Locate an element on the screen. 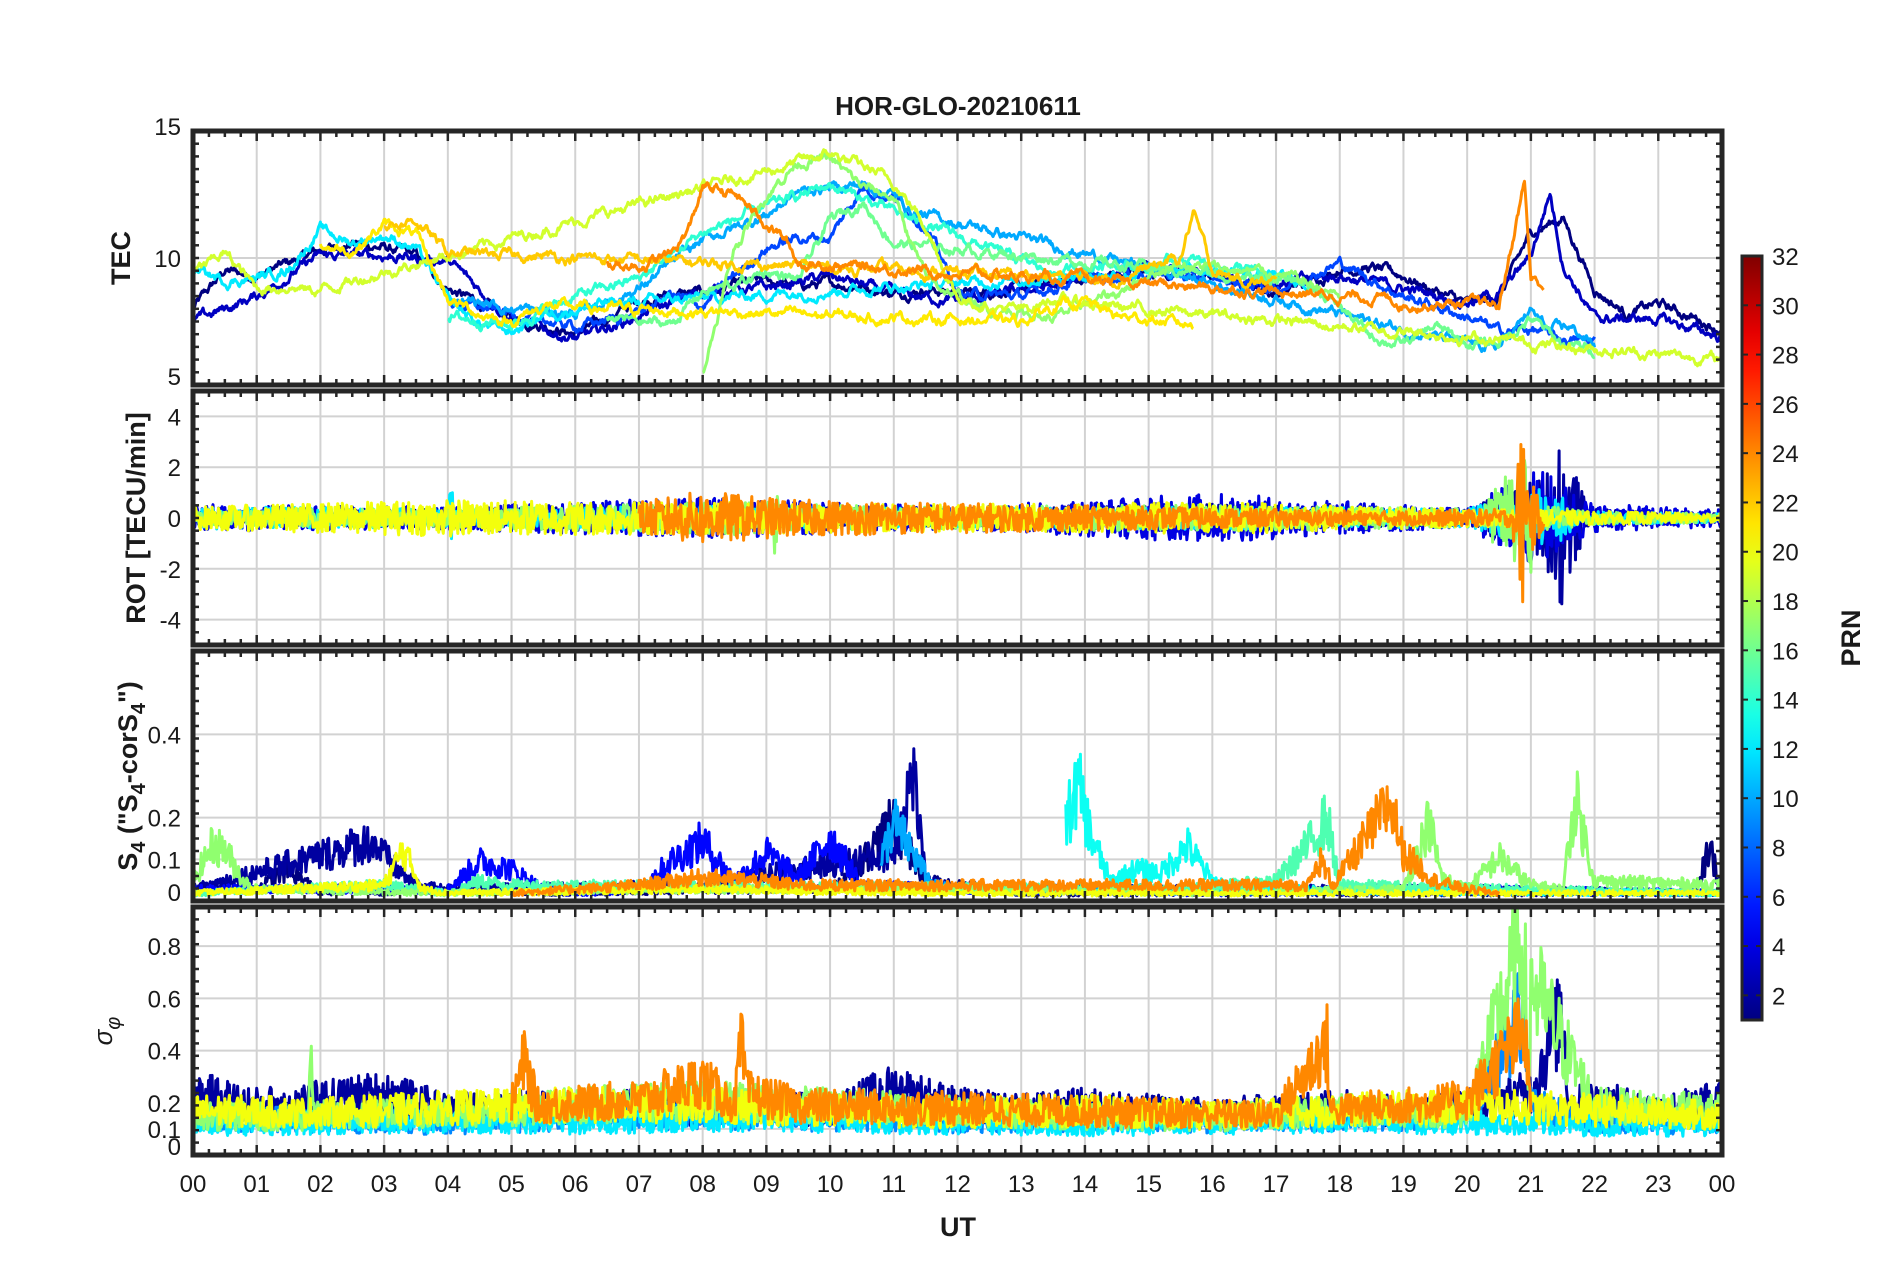 This screenshot has height=1277, width=1902. colorbar-frame is located at coordinates (1752, 638).